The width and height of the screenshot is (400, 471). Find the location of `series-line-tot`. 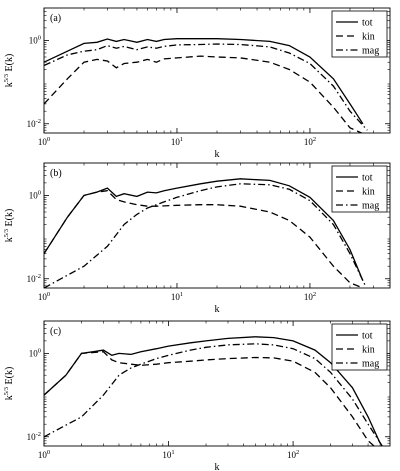

series-line-tot is located at coordinates (204, 81).